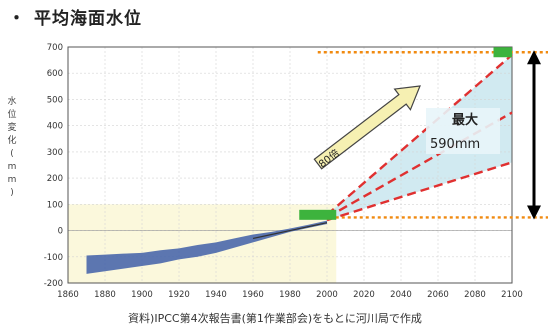 Image resolution: width=550 pixels, height=330 pixels. Describe the element at coordinates (455, 144) in the screenshot. I see `range-value: 590mm` at that location.